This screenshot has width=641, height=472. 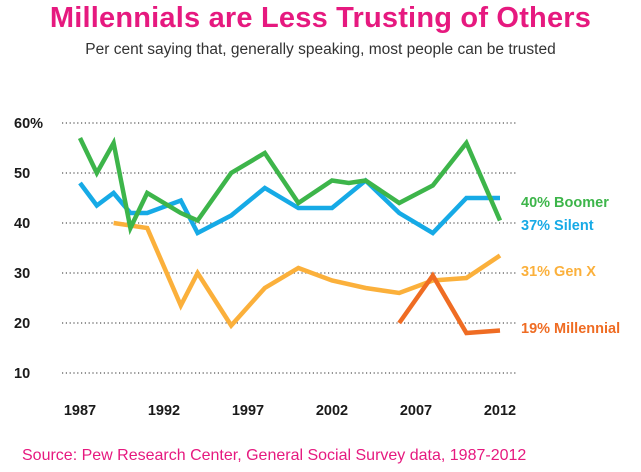 I want to click on series-line-millennial, so click(x=449, y=303).